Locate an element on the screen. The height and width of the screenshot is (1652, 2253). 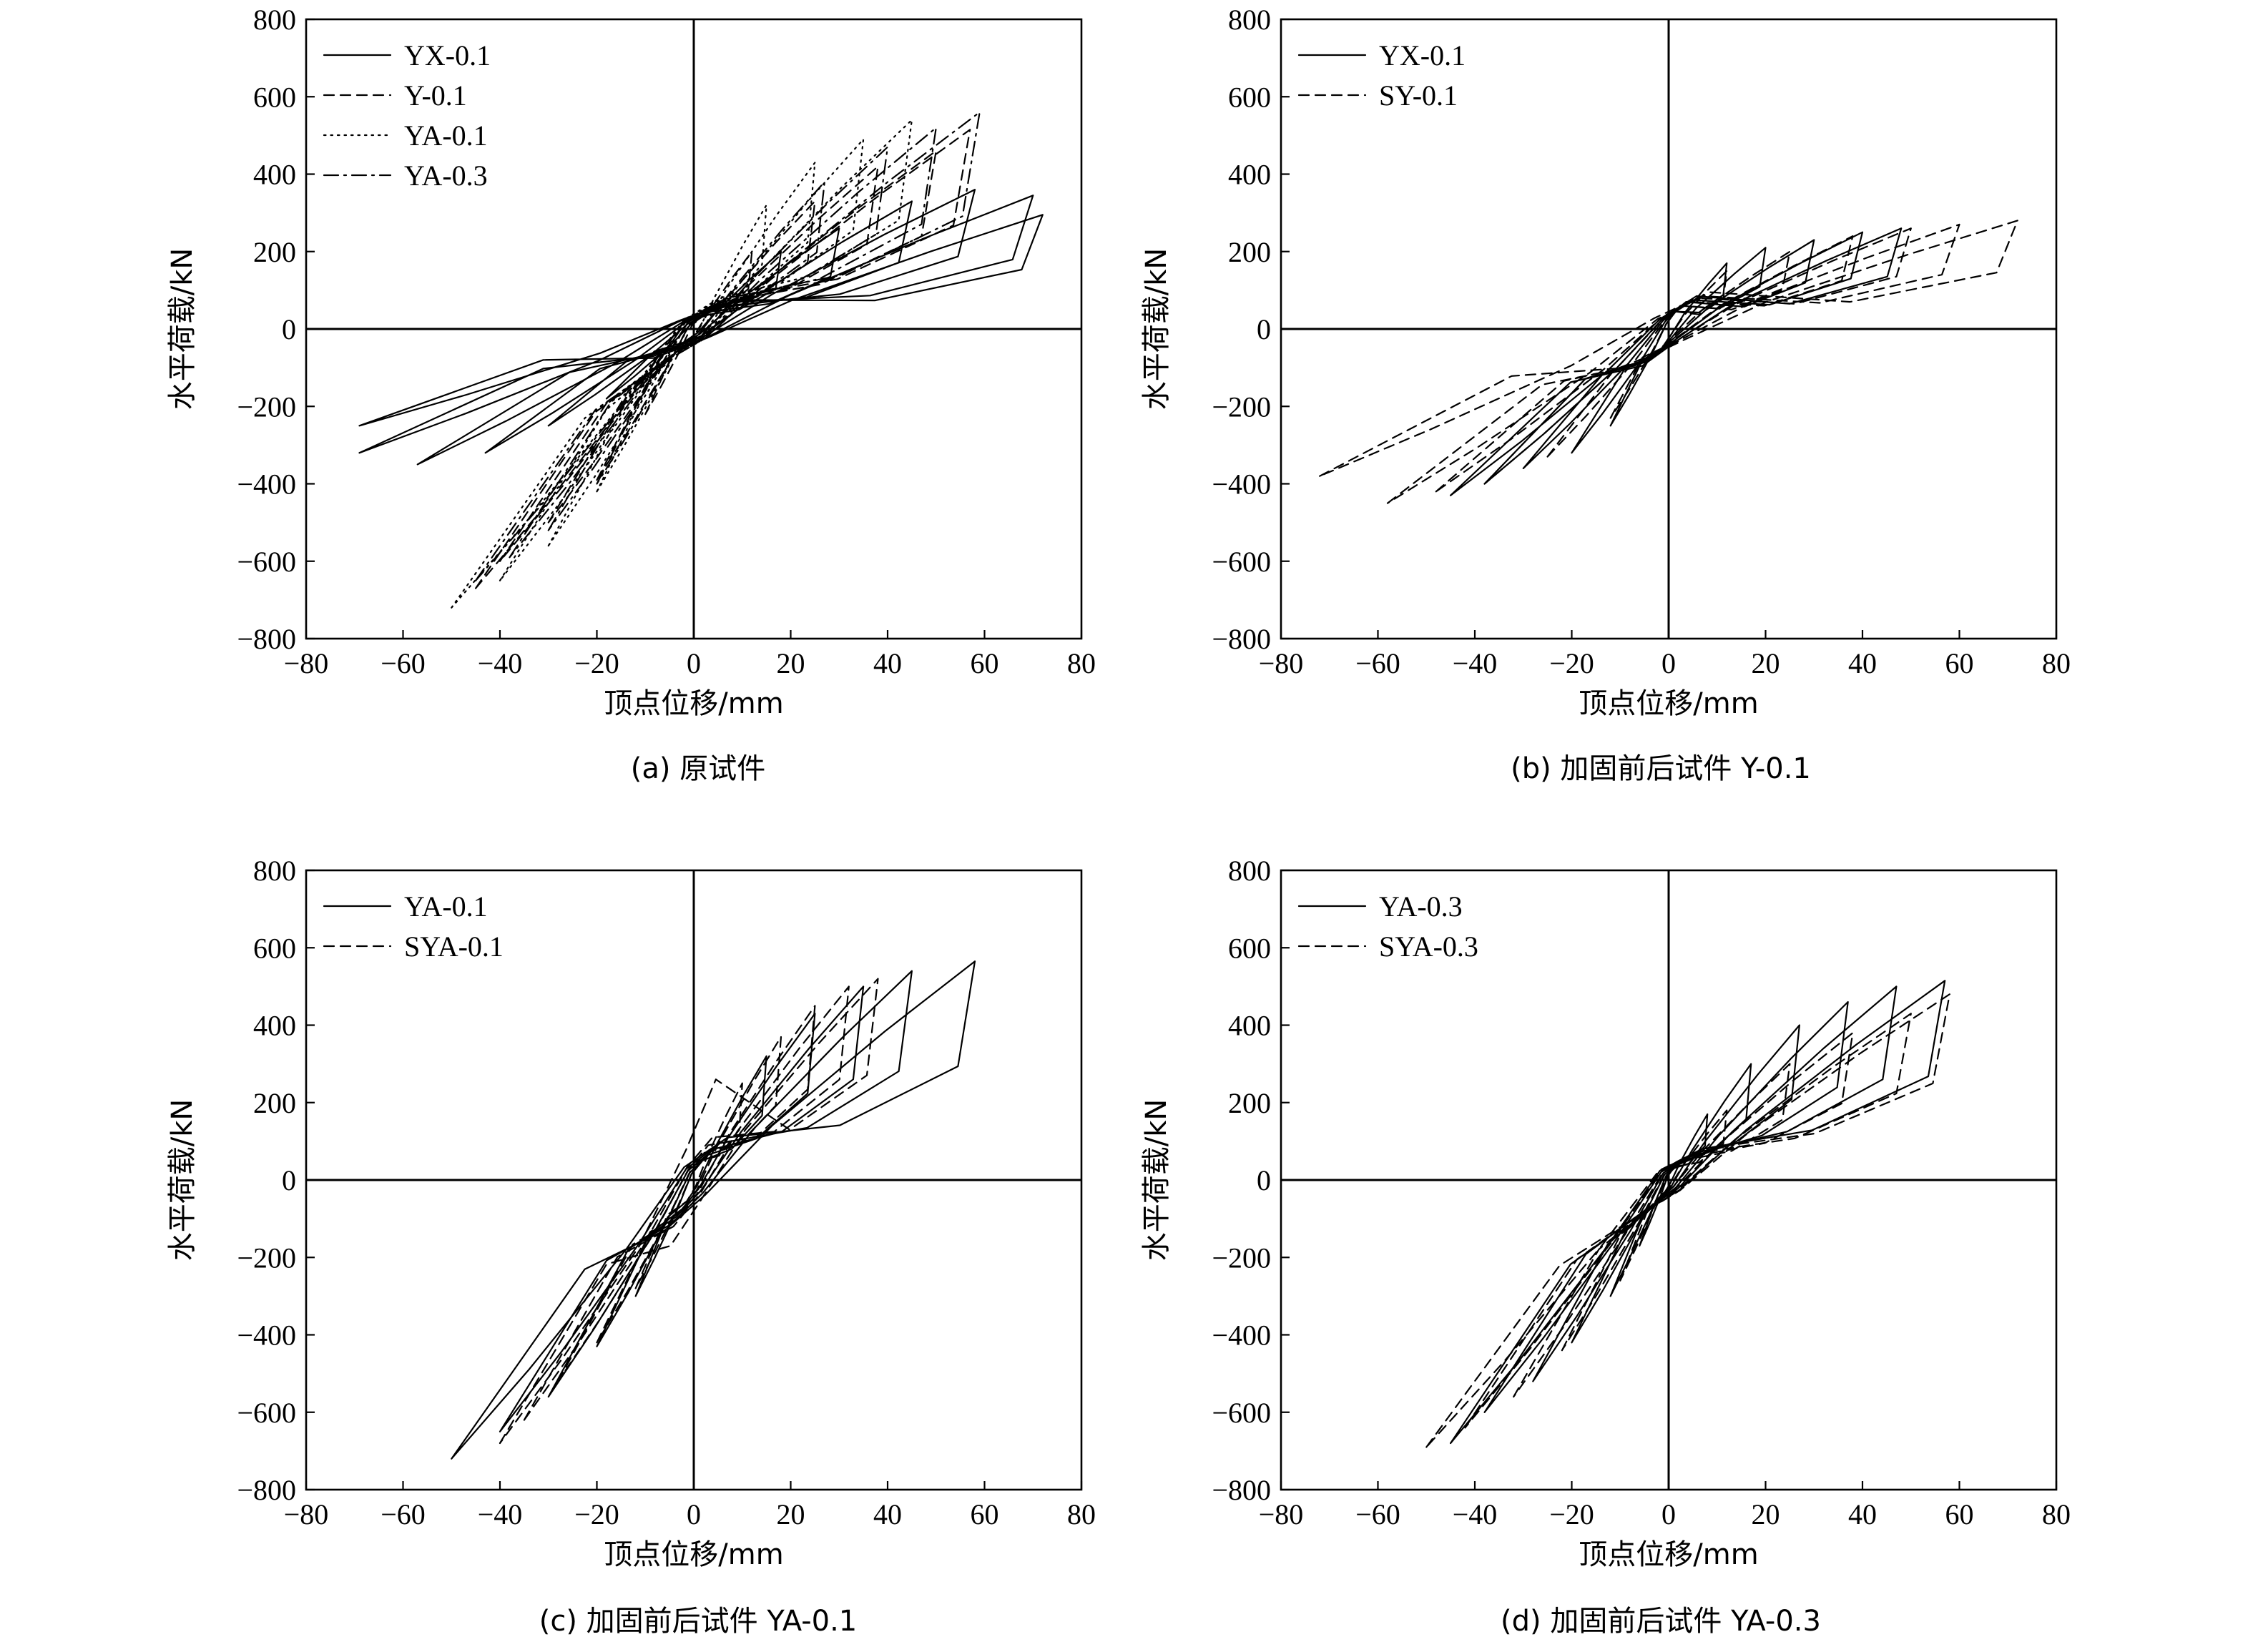
series-Y-0.1 is located at coordinates (723, 359).